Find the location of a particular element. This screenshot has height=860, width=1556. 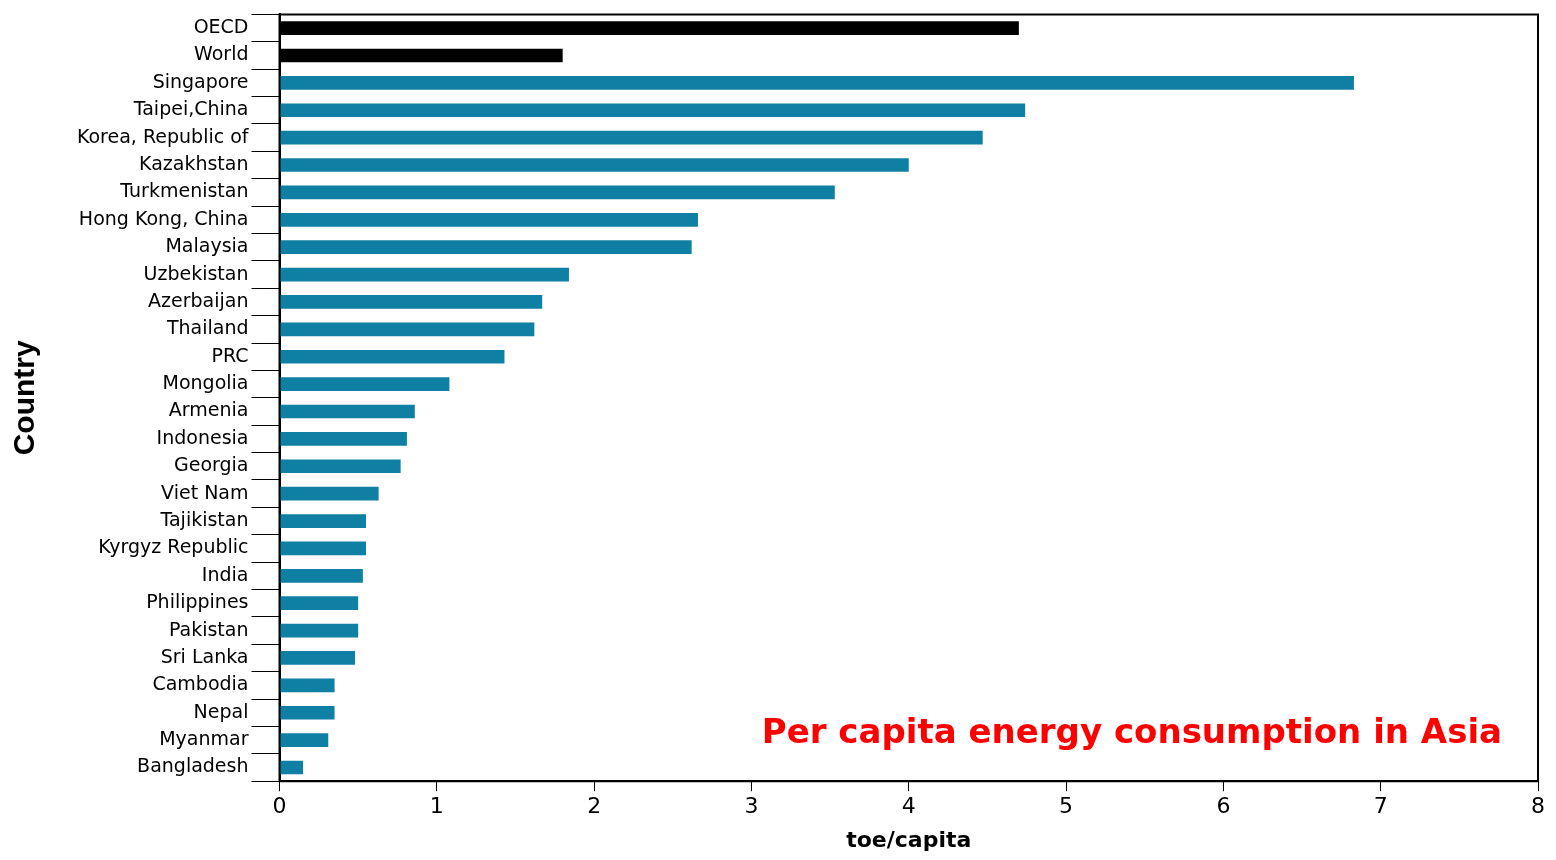

y-tick-label: Viet Nam is located at coordinates (205, 491).